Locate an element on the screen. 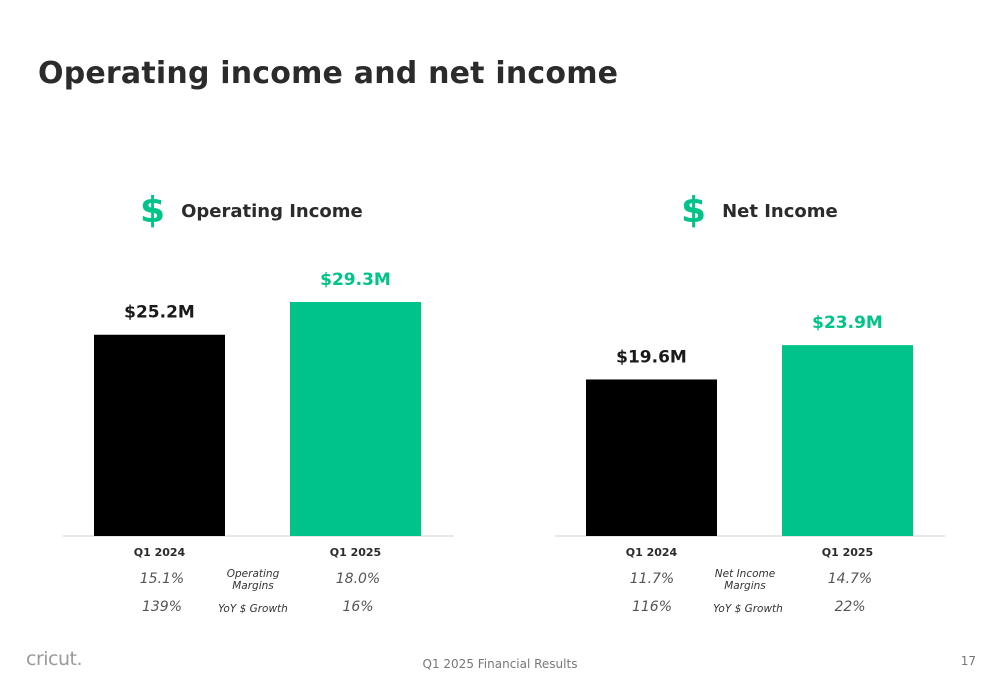 The image size is (1000, 685). operating-yoy-label: YoY $ Growth is located at coordinates (253, 609).